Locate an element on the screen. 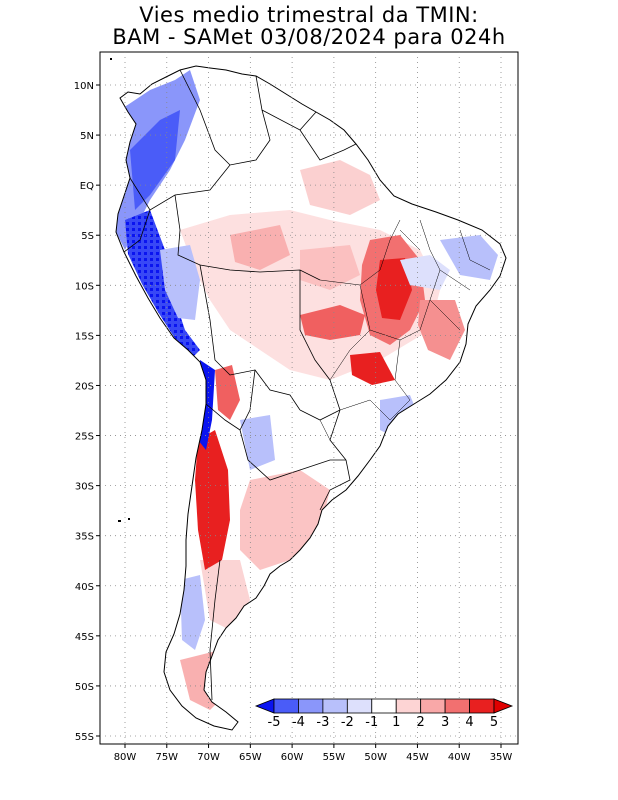 The image size is (618, 800). colorbar-label: 2 is located at coordinates (421, 722).